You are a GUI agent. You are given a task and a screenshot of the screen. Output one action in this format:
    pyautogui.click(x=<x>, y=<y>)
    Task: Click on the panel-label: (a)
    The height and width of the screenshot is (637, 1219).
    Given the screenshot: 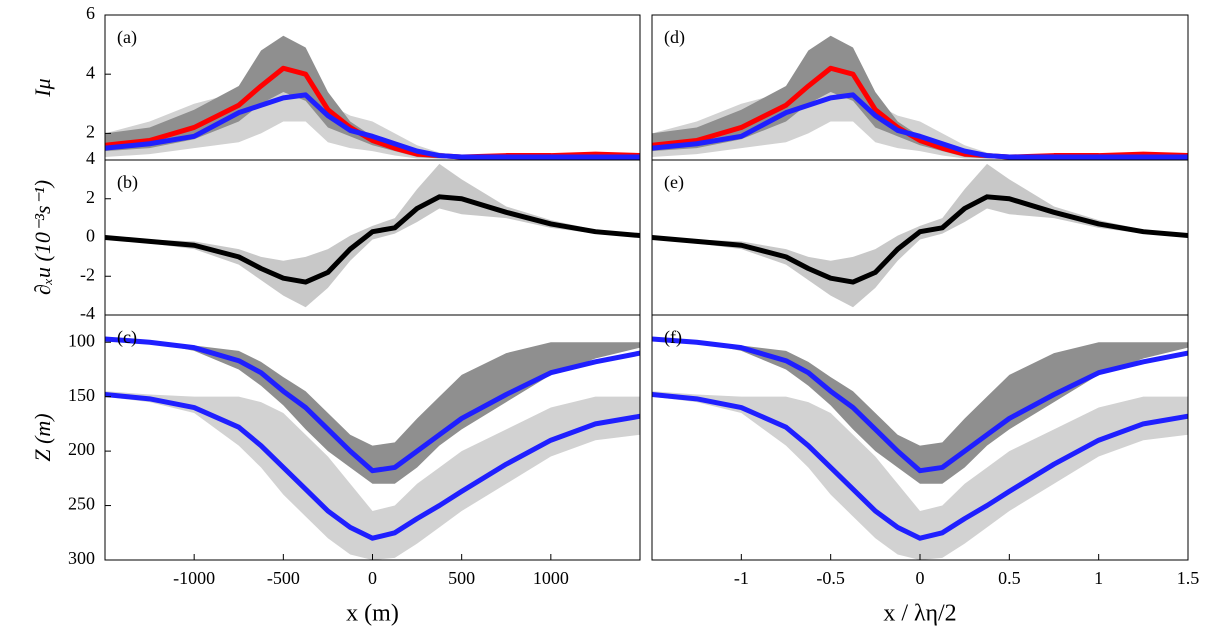 What is the action you would take?
    pyautogui.click(x=127, y=37)
    